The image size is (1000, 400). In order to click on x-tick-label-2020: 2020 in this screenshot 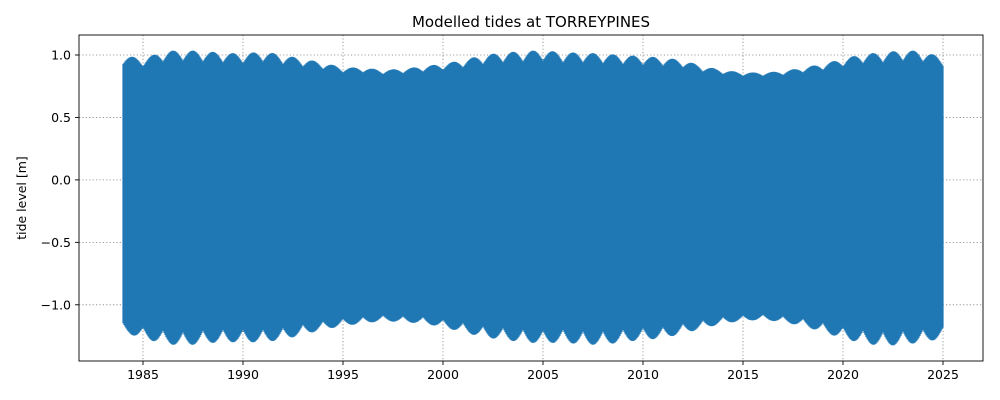, I will do `click(843, 374)`.